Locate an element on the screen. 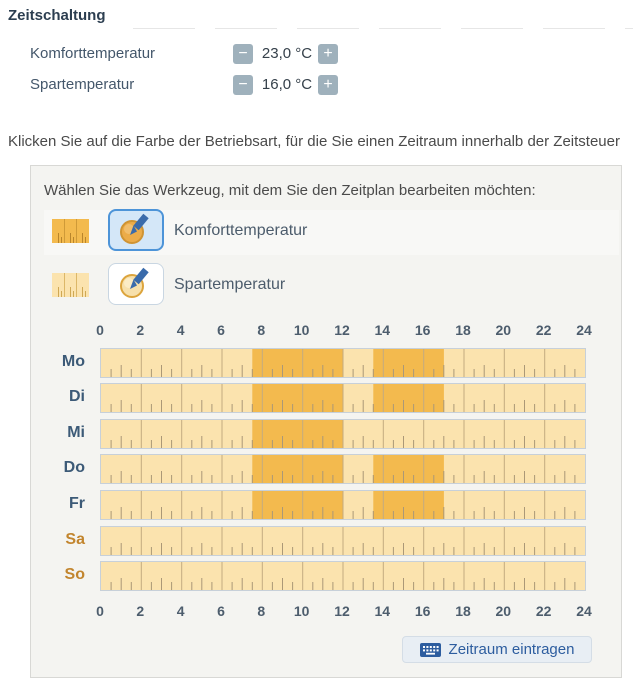 This screenshot has height=692, width=636. page-title: Zeitschaltung is located at coordinates (57, 15).